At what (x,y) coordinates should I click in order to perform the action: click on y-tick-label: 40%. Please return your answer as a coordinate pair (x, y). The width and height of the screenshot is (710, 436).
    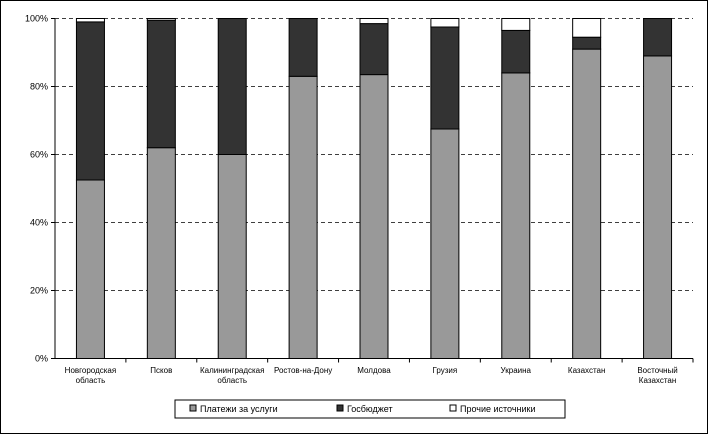
    Looking at the image, I should click on (39, 223).